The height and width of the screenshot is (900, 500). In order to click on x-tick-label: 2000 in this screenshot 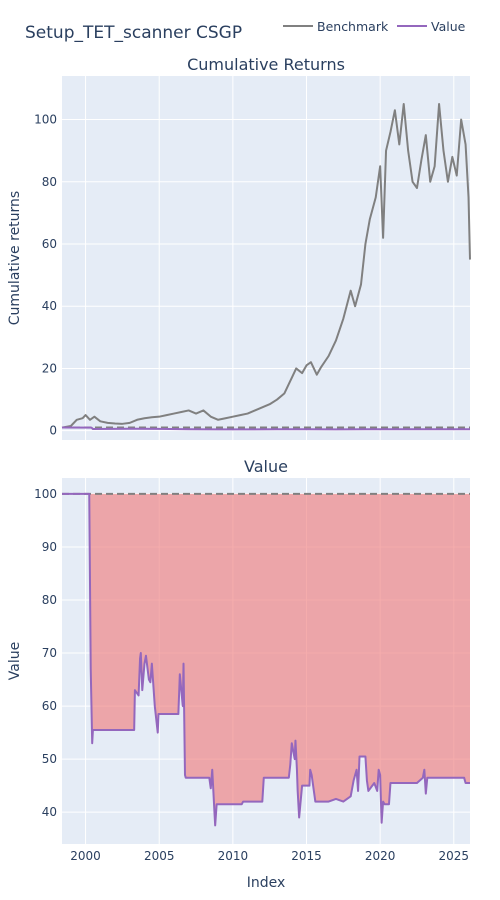, I will do `click(85, 856)`.